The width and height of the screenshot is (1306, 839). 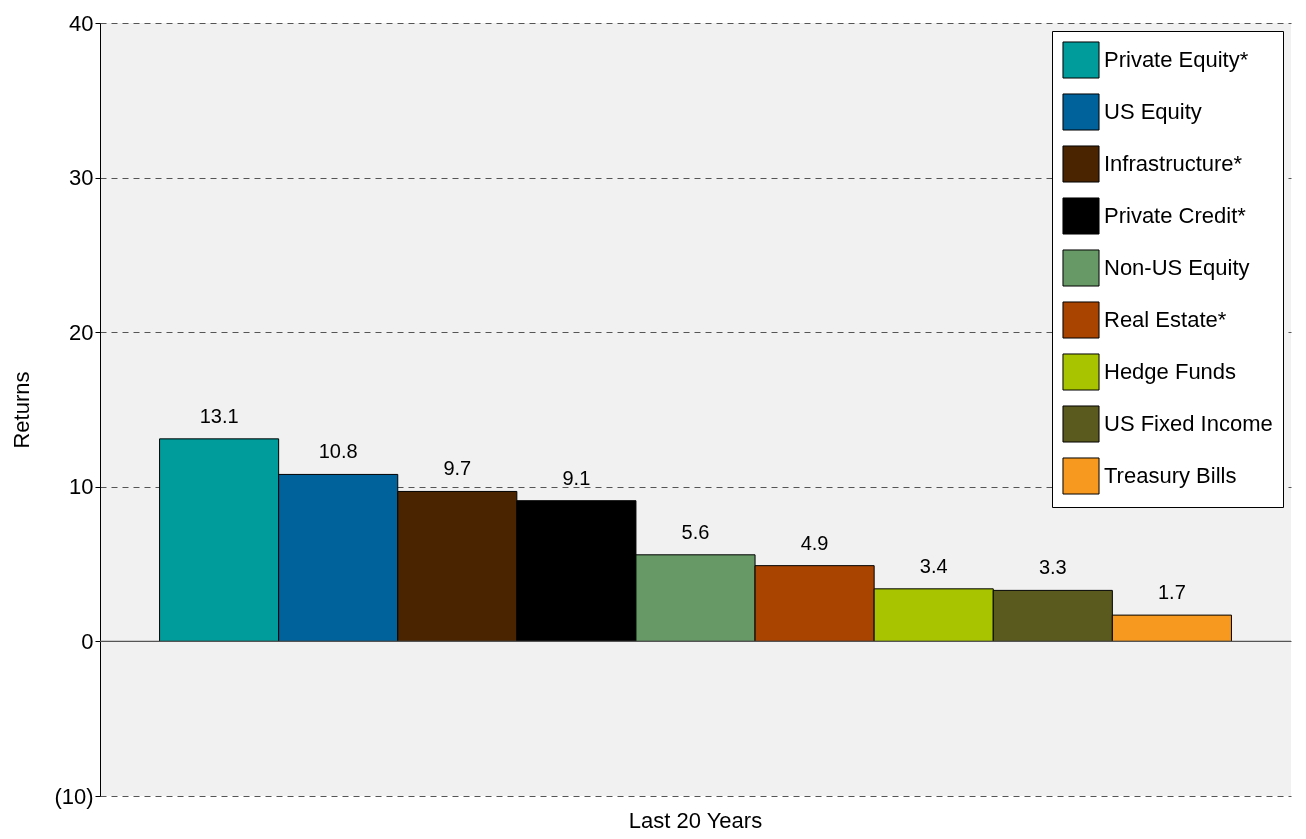 I want to click on y-axis-title: Returns, so click(x=22, y=410).